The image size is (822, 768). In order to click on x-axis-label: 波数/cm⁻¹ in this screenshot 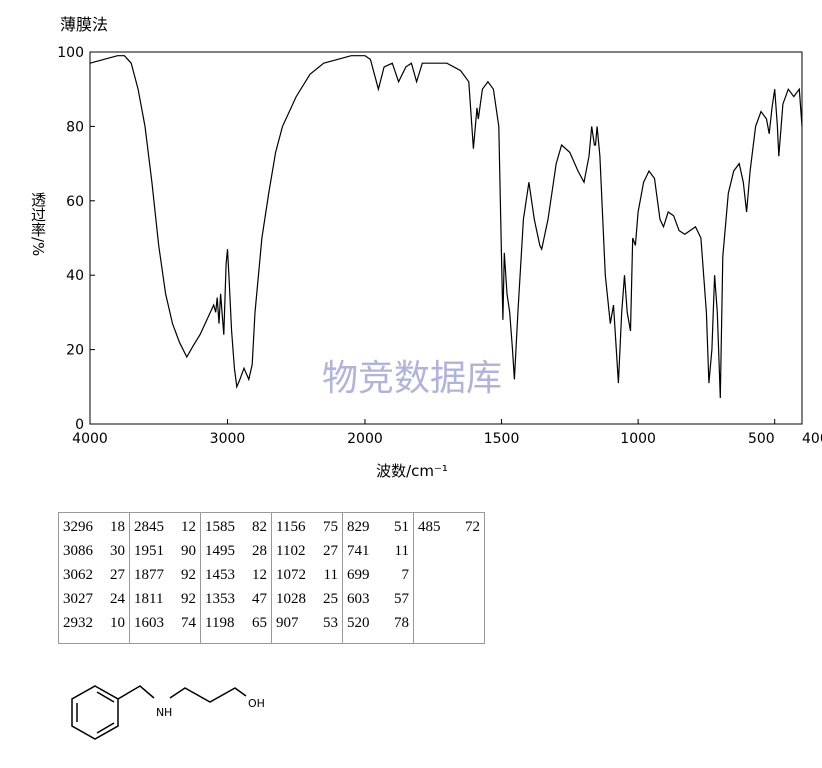, I will do `click(412, 471)`.